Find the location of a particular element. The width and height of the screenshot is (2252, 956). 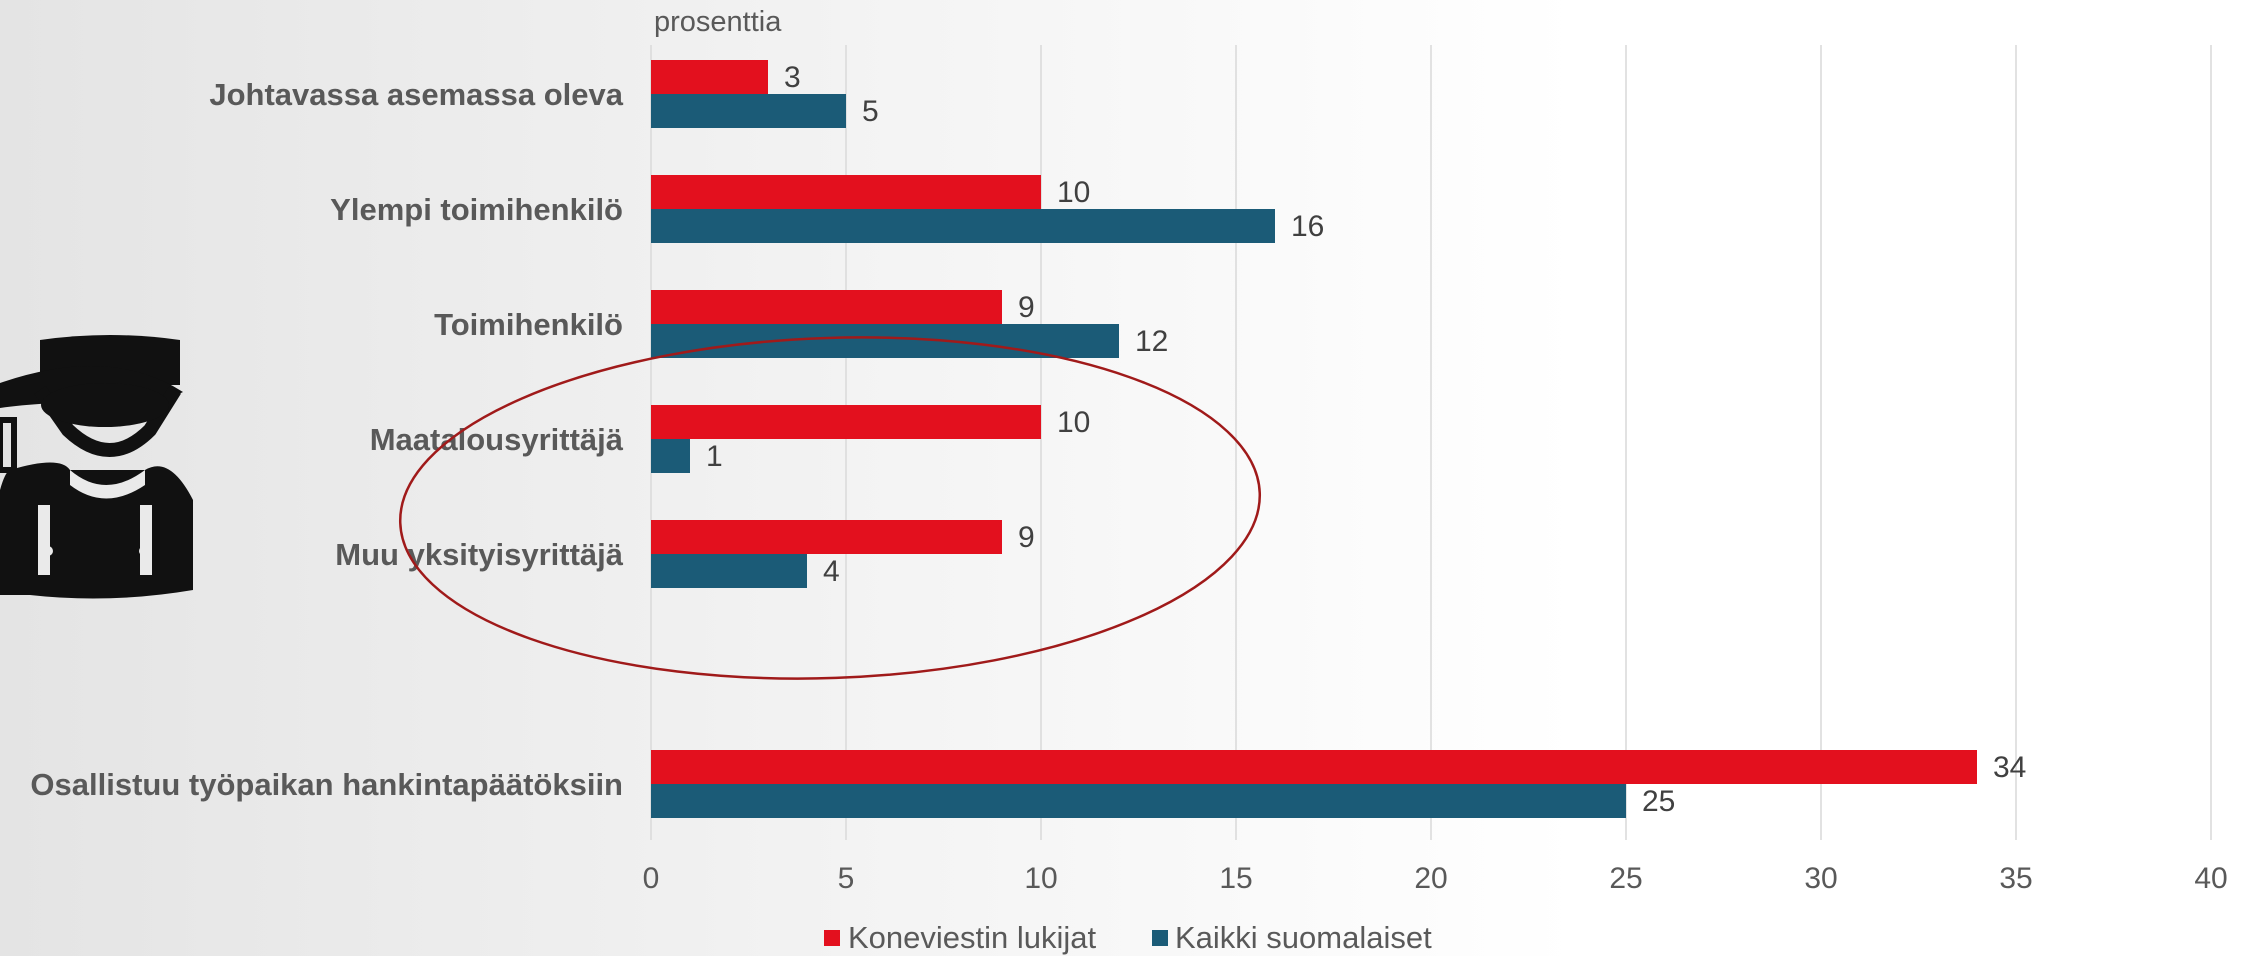

data-label: 34 is located at coordinates (2009, 767).